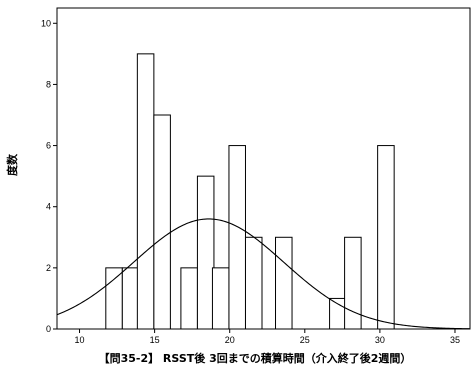  What do you see at coordinates (49, 176) in the screenshot?
I see `y-axis: 0 2 4 6 8 10` at bounding box center [49, 176].